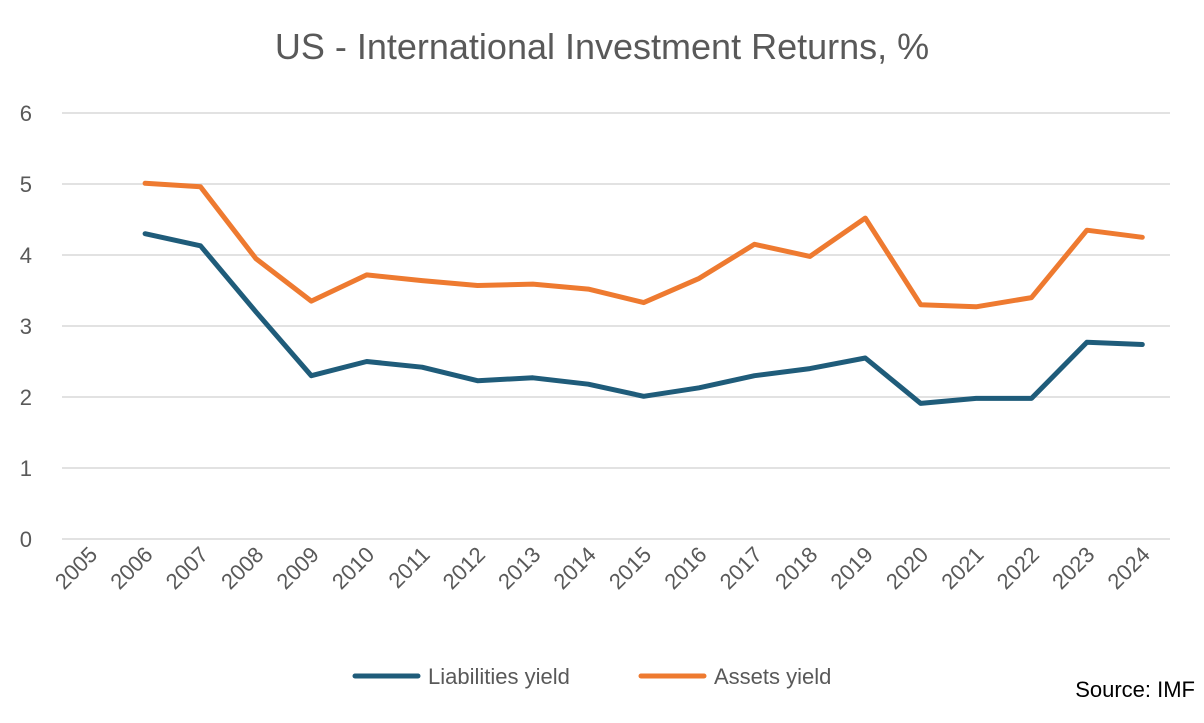 This screenshot has height=723, width=1204. Describe the element at coordinates (353, 568) in the screenshot. I see `x-tick-label: 2010` at that location.